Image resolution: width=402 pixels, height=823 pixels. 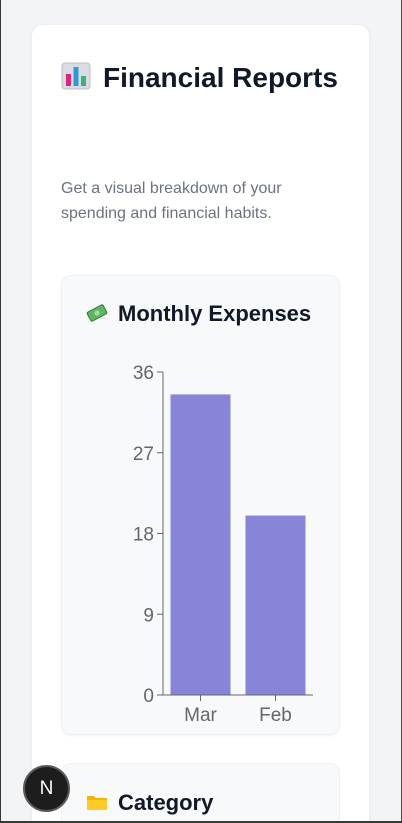 I want to click on folder-icon, so click(x=97, y=803).